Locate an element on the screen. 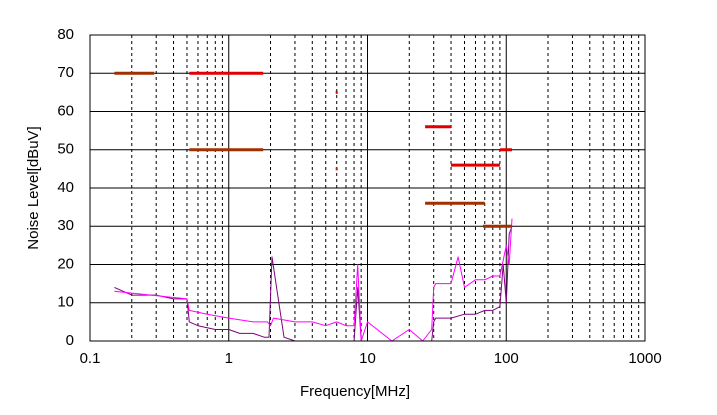  x-axis-label: Frequency[MHz] is located at coordinates (355, 391).